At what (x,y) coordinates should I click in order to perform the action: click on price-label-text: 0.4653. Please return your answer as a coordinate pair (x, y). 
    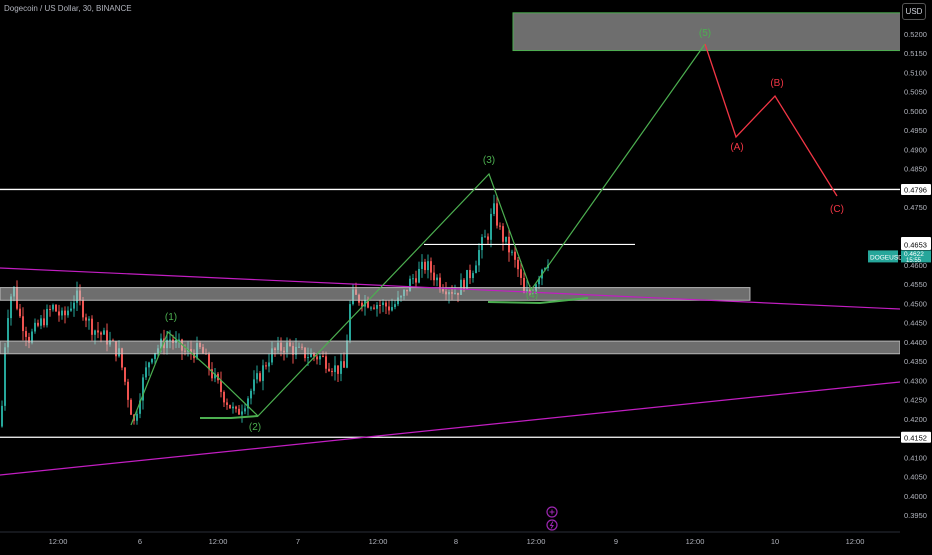
    Looking at the image, I should click on (915, 244).